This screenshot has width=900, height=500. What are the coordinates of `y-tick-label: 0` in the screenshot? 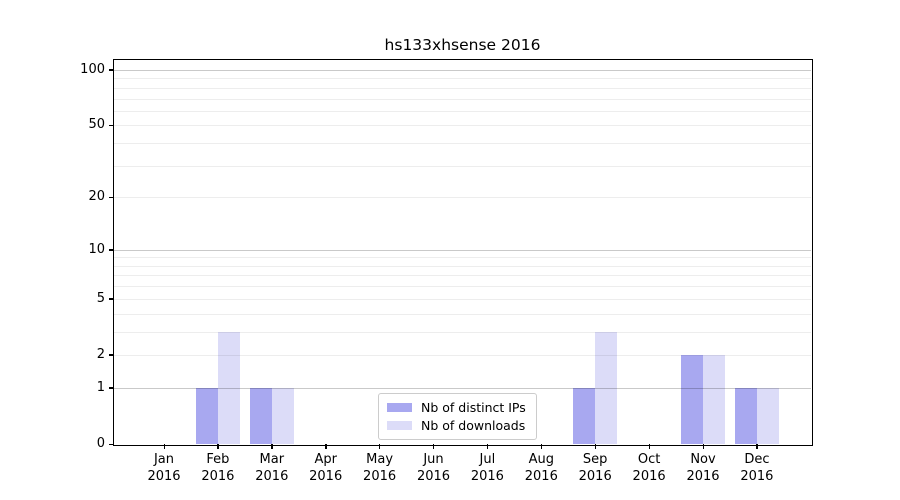 It's located at (100, 443).